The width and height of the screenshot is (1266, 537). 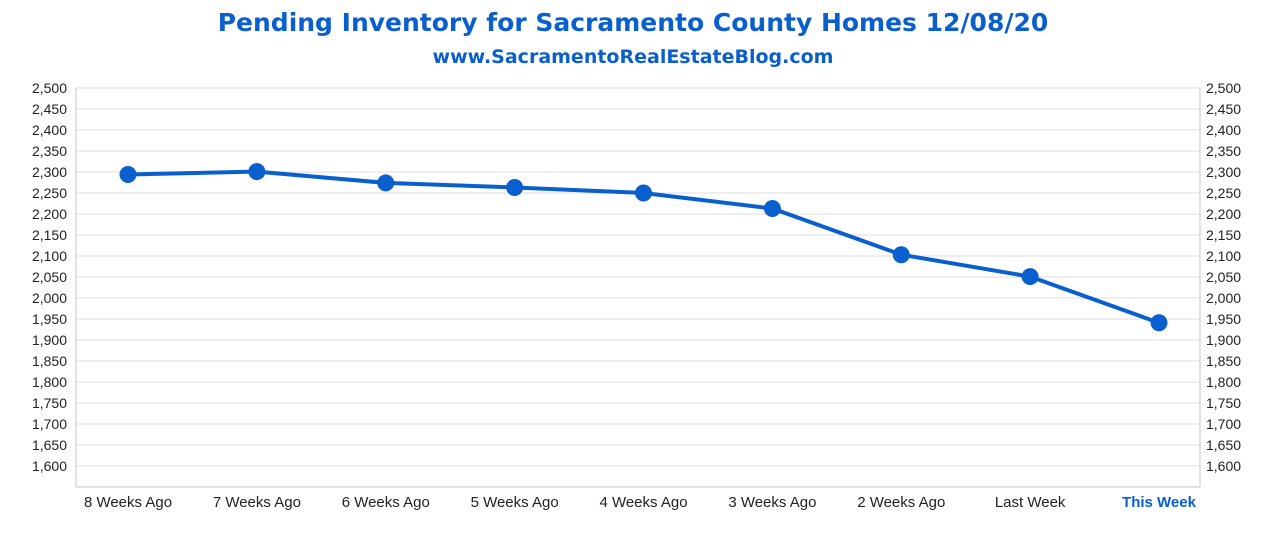 I want to click on y-tick-label-left-1900: 1,900, so click(x=49, y=340).